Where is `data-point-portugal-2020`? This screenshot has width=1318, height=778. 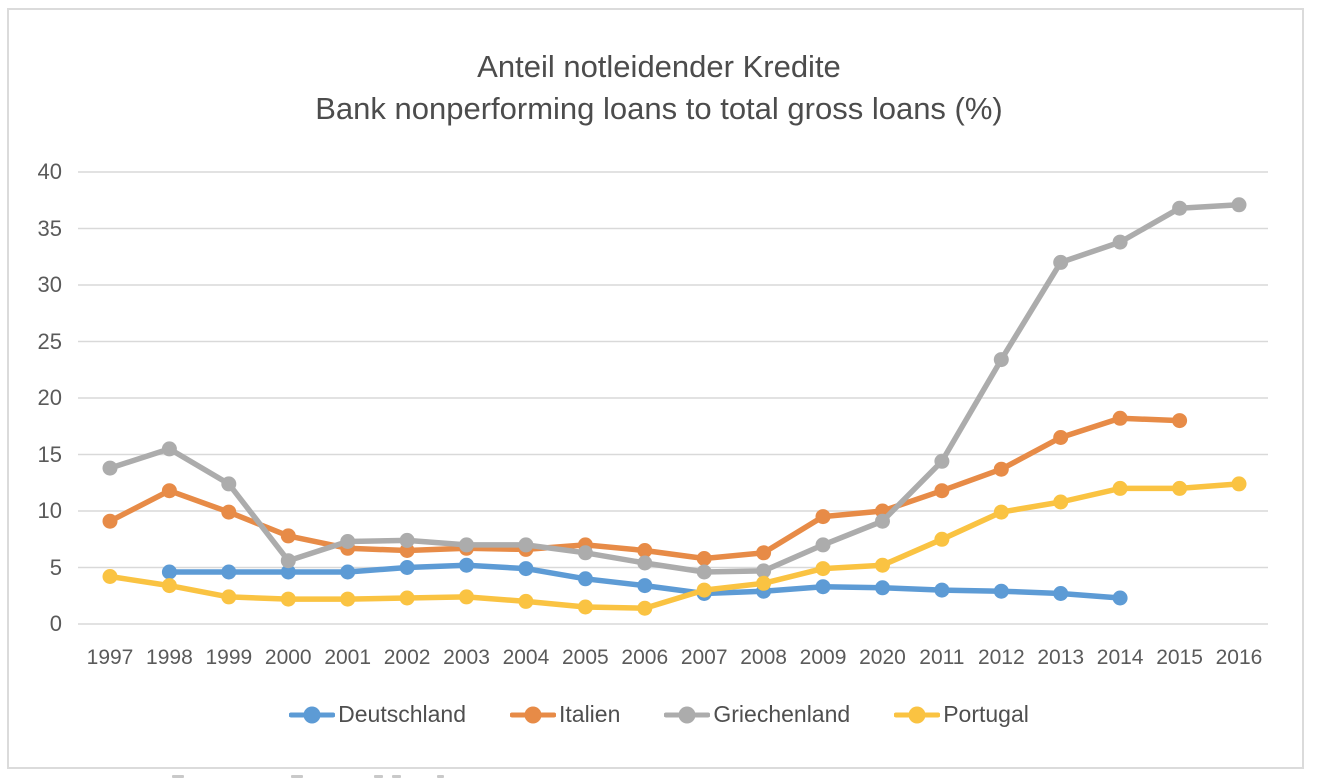 data-point-portugal-2020 is located at coordinates (882, 565).